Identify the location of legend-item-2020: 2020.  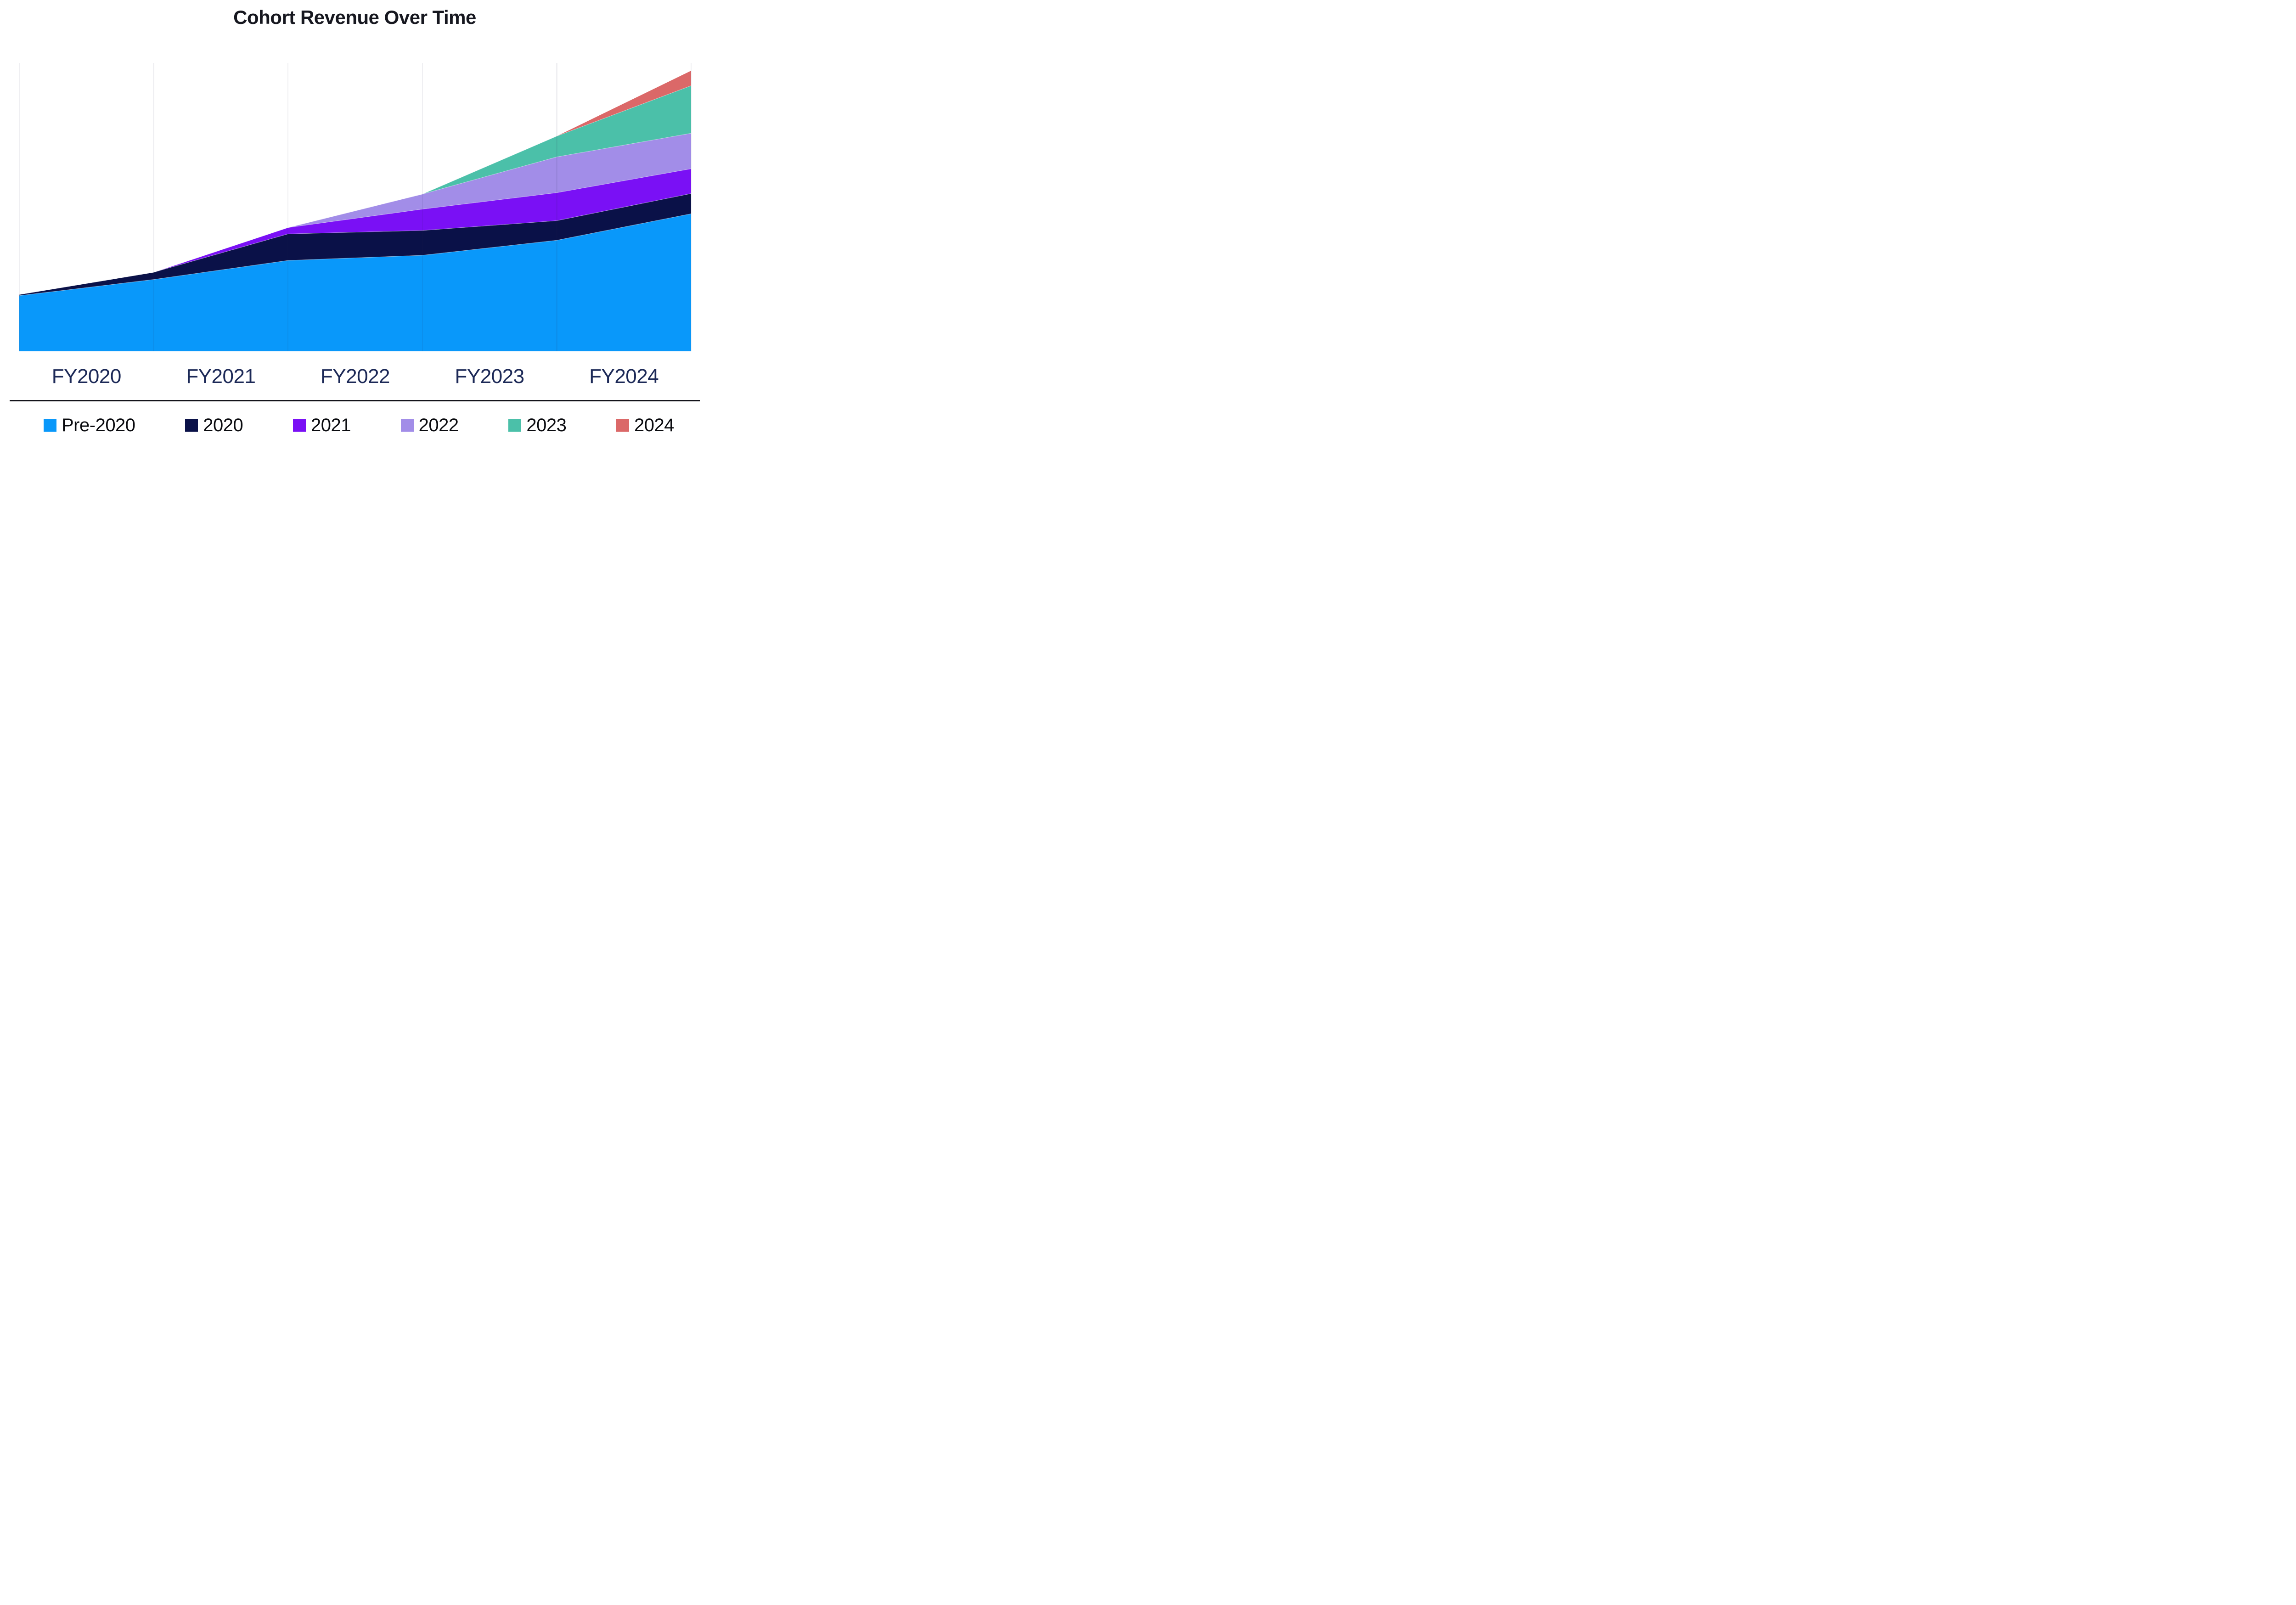
(214, 425).